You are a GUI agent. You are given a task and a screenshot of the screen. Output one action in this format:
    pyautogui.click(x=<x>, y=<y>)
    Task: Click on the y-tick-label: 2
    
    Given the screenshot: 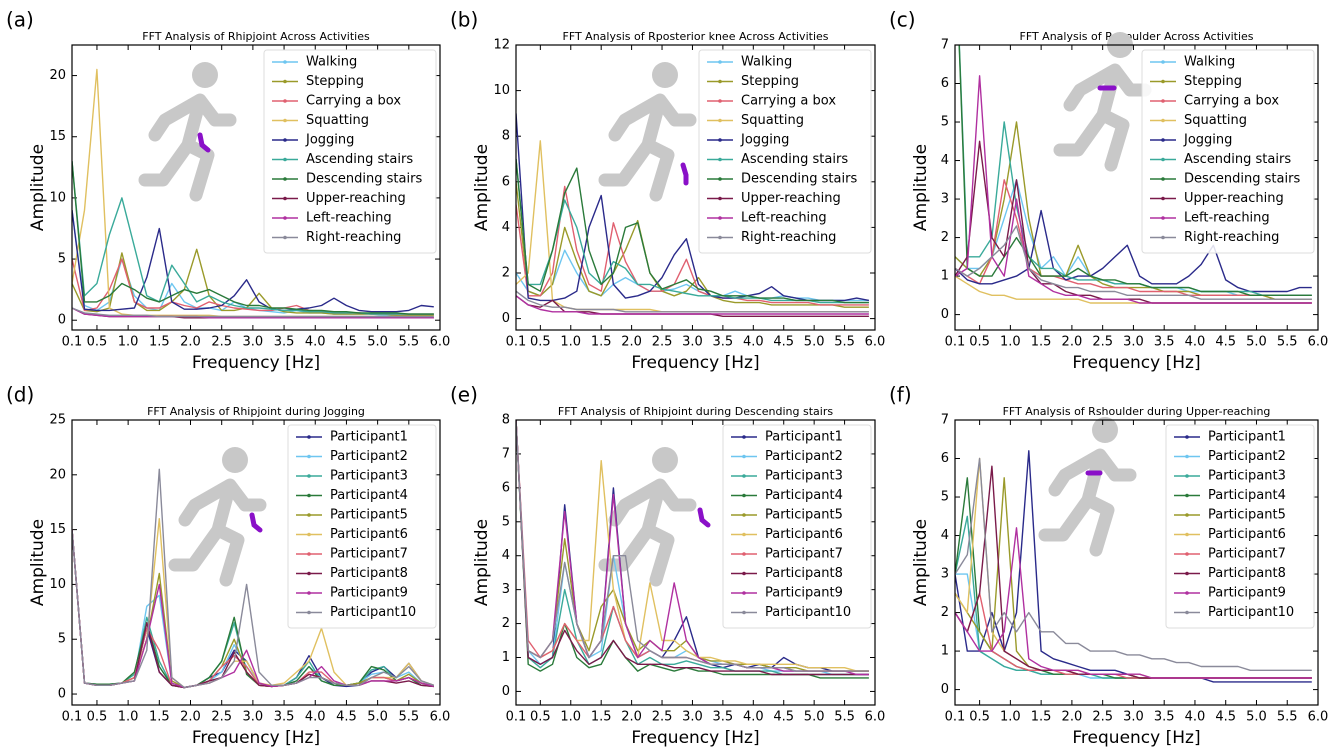 What is the action you would take?
    pyautogui.click(x=945, y=237)
    